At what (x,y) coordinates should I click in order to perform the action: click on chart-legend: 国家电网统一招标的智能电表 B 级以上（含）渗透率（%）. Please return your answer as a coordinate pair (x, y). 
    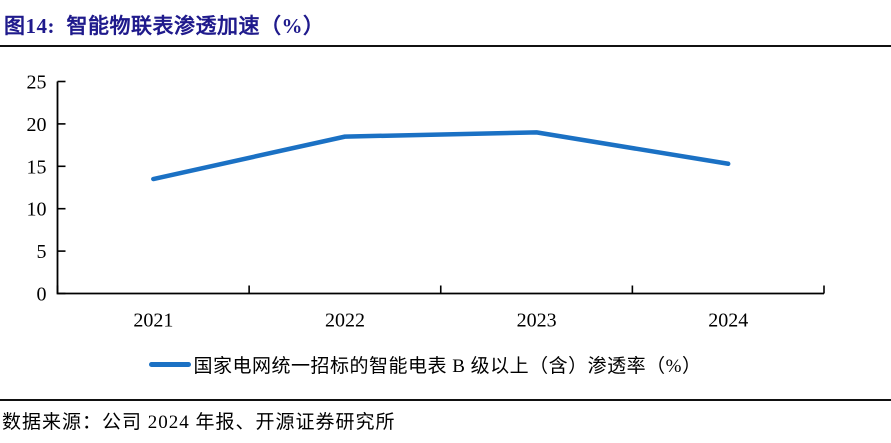
    Looking at the image, I should click on (445, 364).